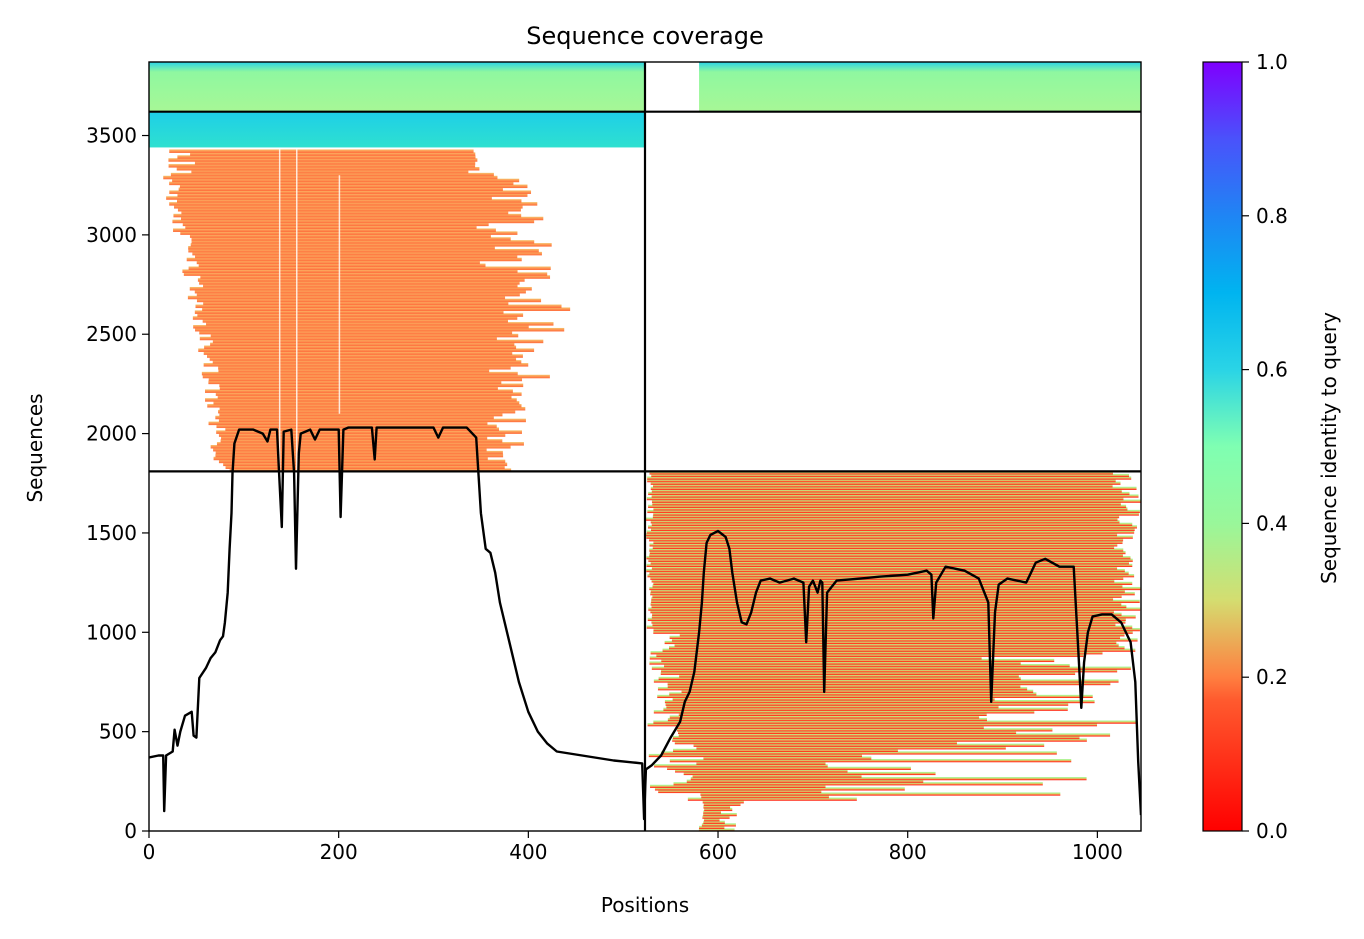 The height and width of the screenshot is (939, 1364). Describe the element at coordinates (718, 852) in the screenshot. I see `x-tick-label: 600` at that location.